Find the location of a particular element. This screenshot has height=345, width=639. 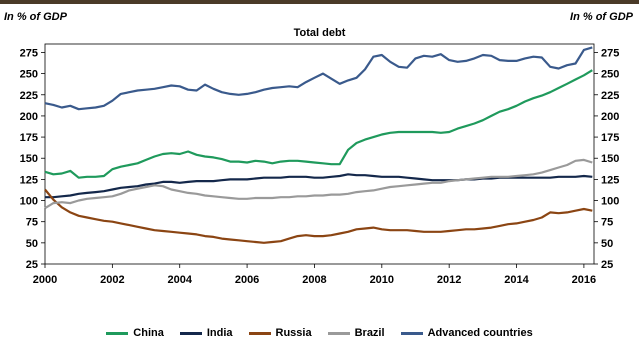

x-tick-label: 2000 is located at coordinates (45, 280).